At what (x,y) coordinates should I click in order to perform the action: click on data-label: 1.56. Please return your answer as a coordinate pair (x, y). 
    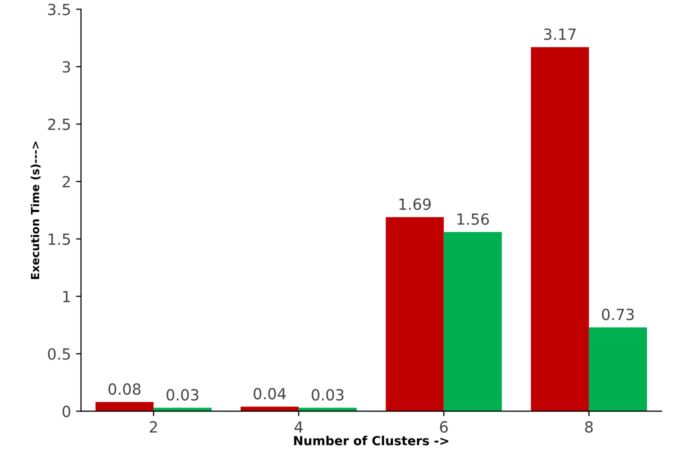
    Looking at the image, I should click on (473, 219).